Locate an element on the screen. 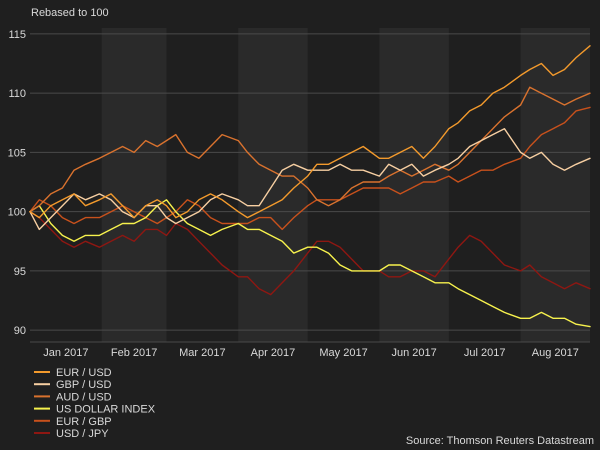 The image size is (600, 450). legend-entry-label: GBP / USD is located at coordinates (83, 385).